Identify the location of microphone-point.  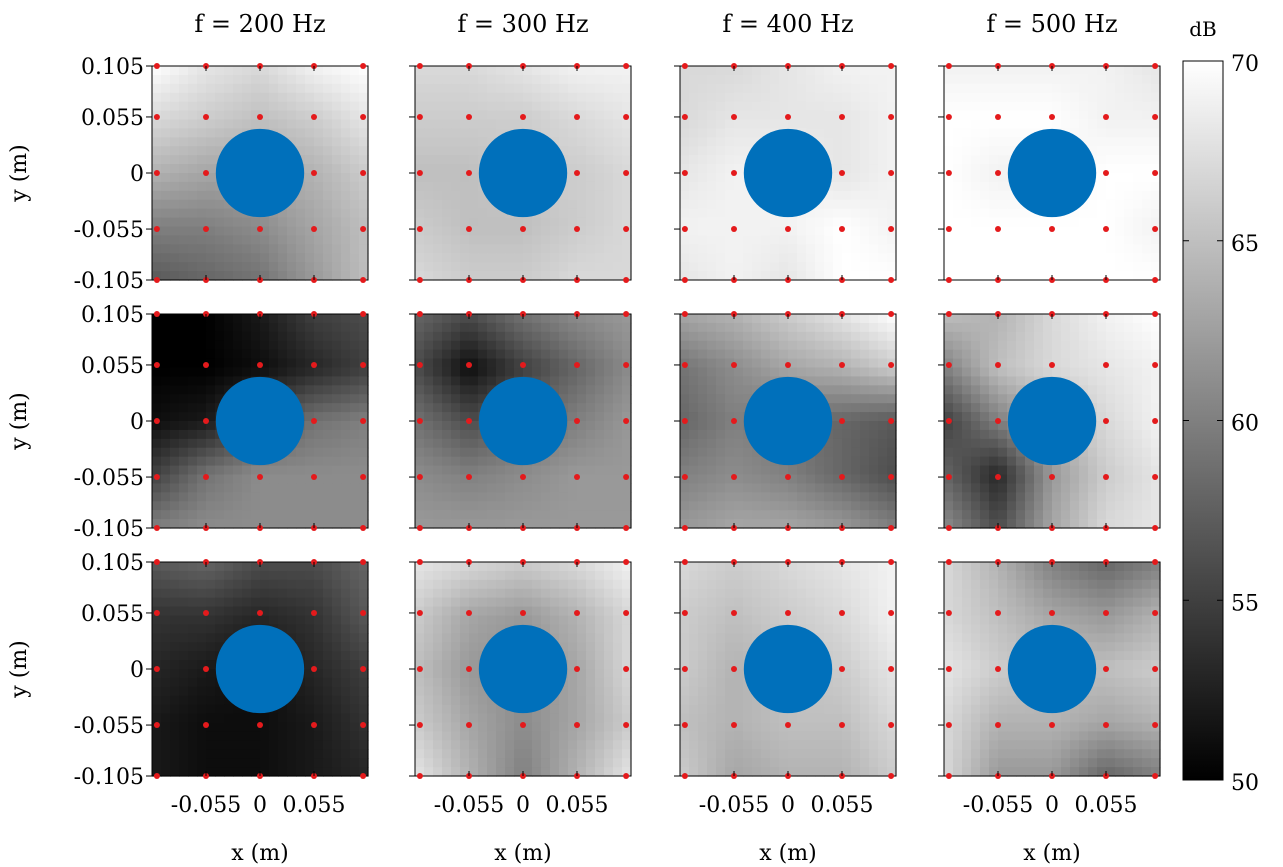
(626, 66).